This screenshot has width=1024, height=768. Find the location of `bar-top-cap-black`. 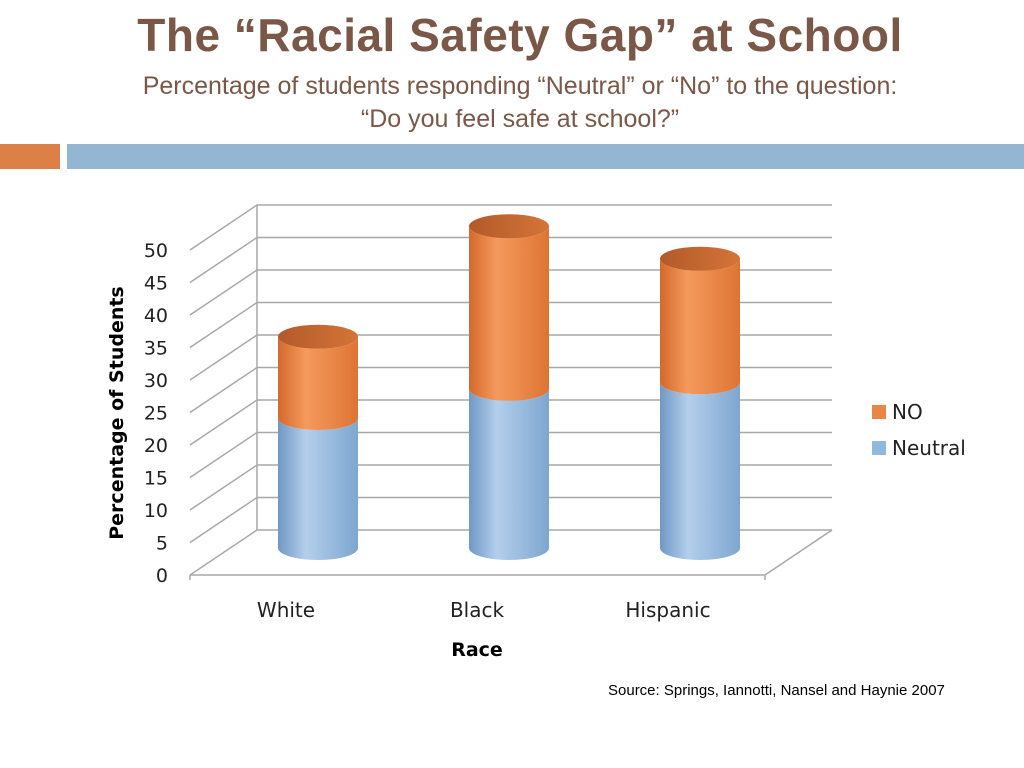

bar-top-cap-black is located at coordinates (509, 226).